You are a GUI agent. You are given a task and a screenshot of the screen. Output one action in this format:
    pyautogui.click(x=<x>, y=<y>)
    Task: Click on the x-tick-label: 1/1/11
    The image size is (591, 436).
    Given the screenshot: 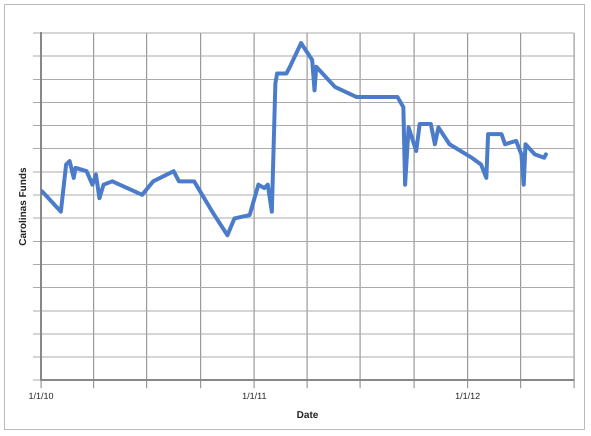 What is the action you would take?
    pyautogui.click(x=254, y=396)
    